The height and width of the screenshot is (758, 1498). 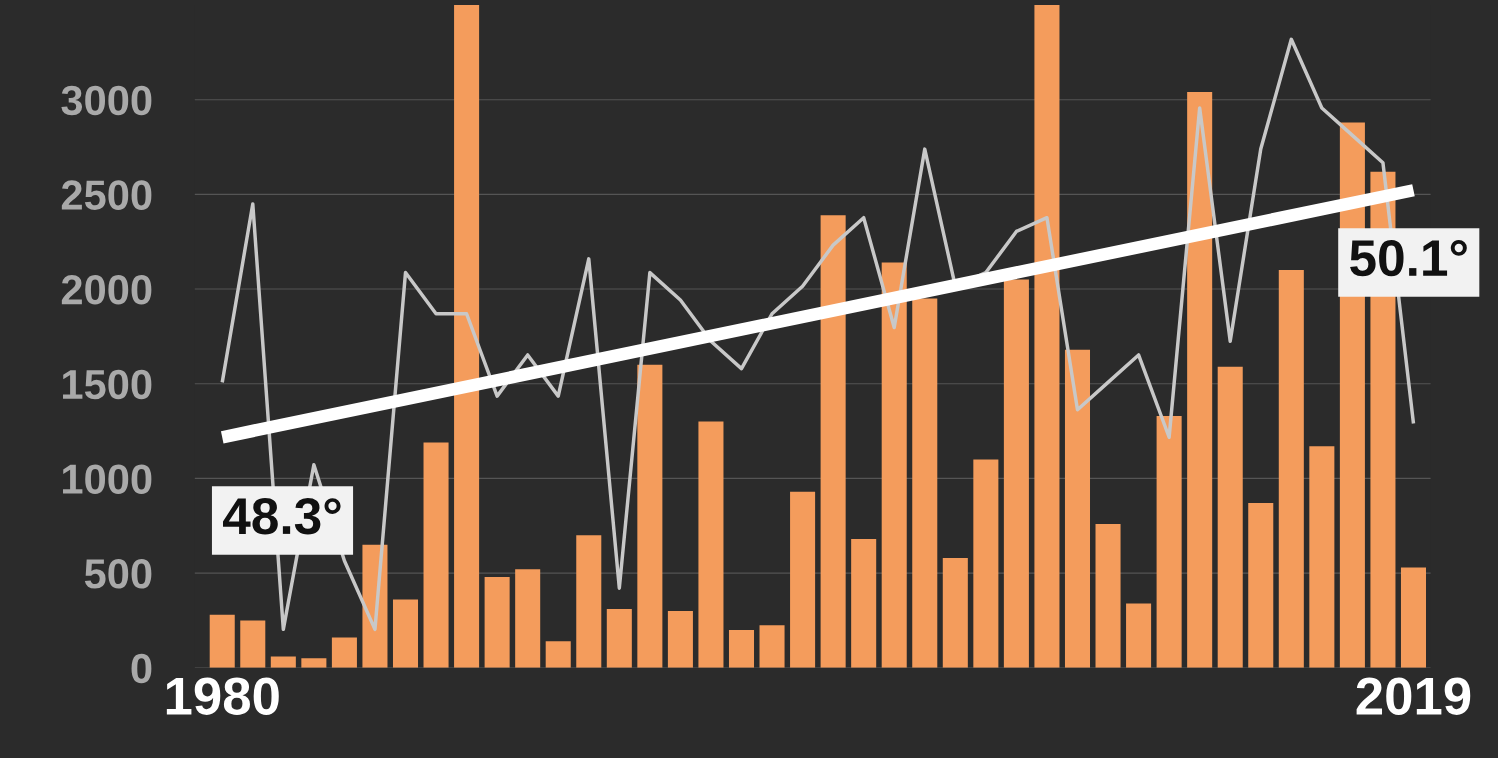 I want to click on y-tick-label: 1000, so click(x=107, y=479).